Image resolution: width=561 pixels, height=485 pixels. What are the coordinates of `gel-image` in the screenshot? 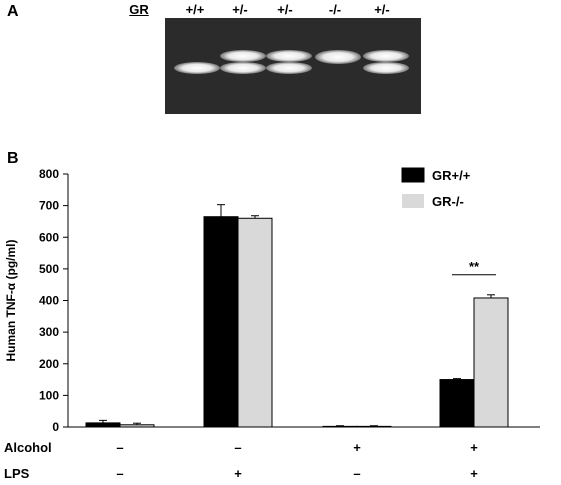 It's located at (293, 66).